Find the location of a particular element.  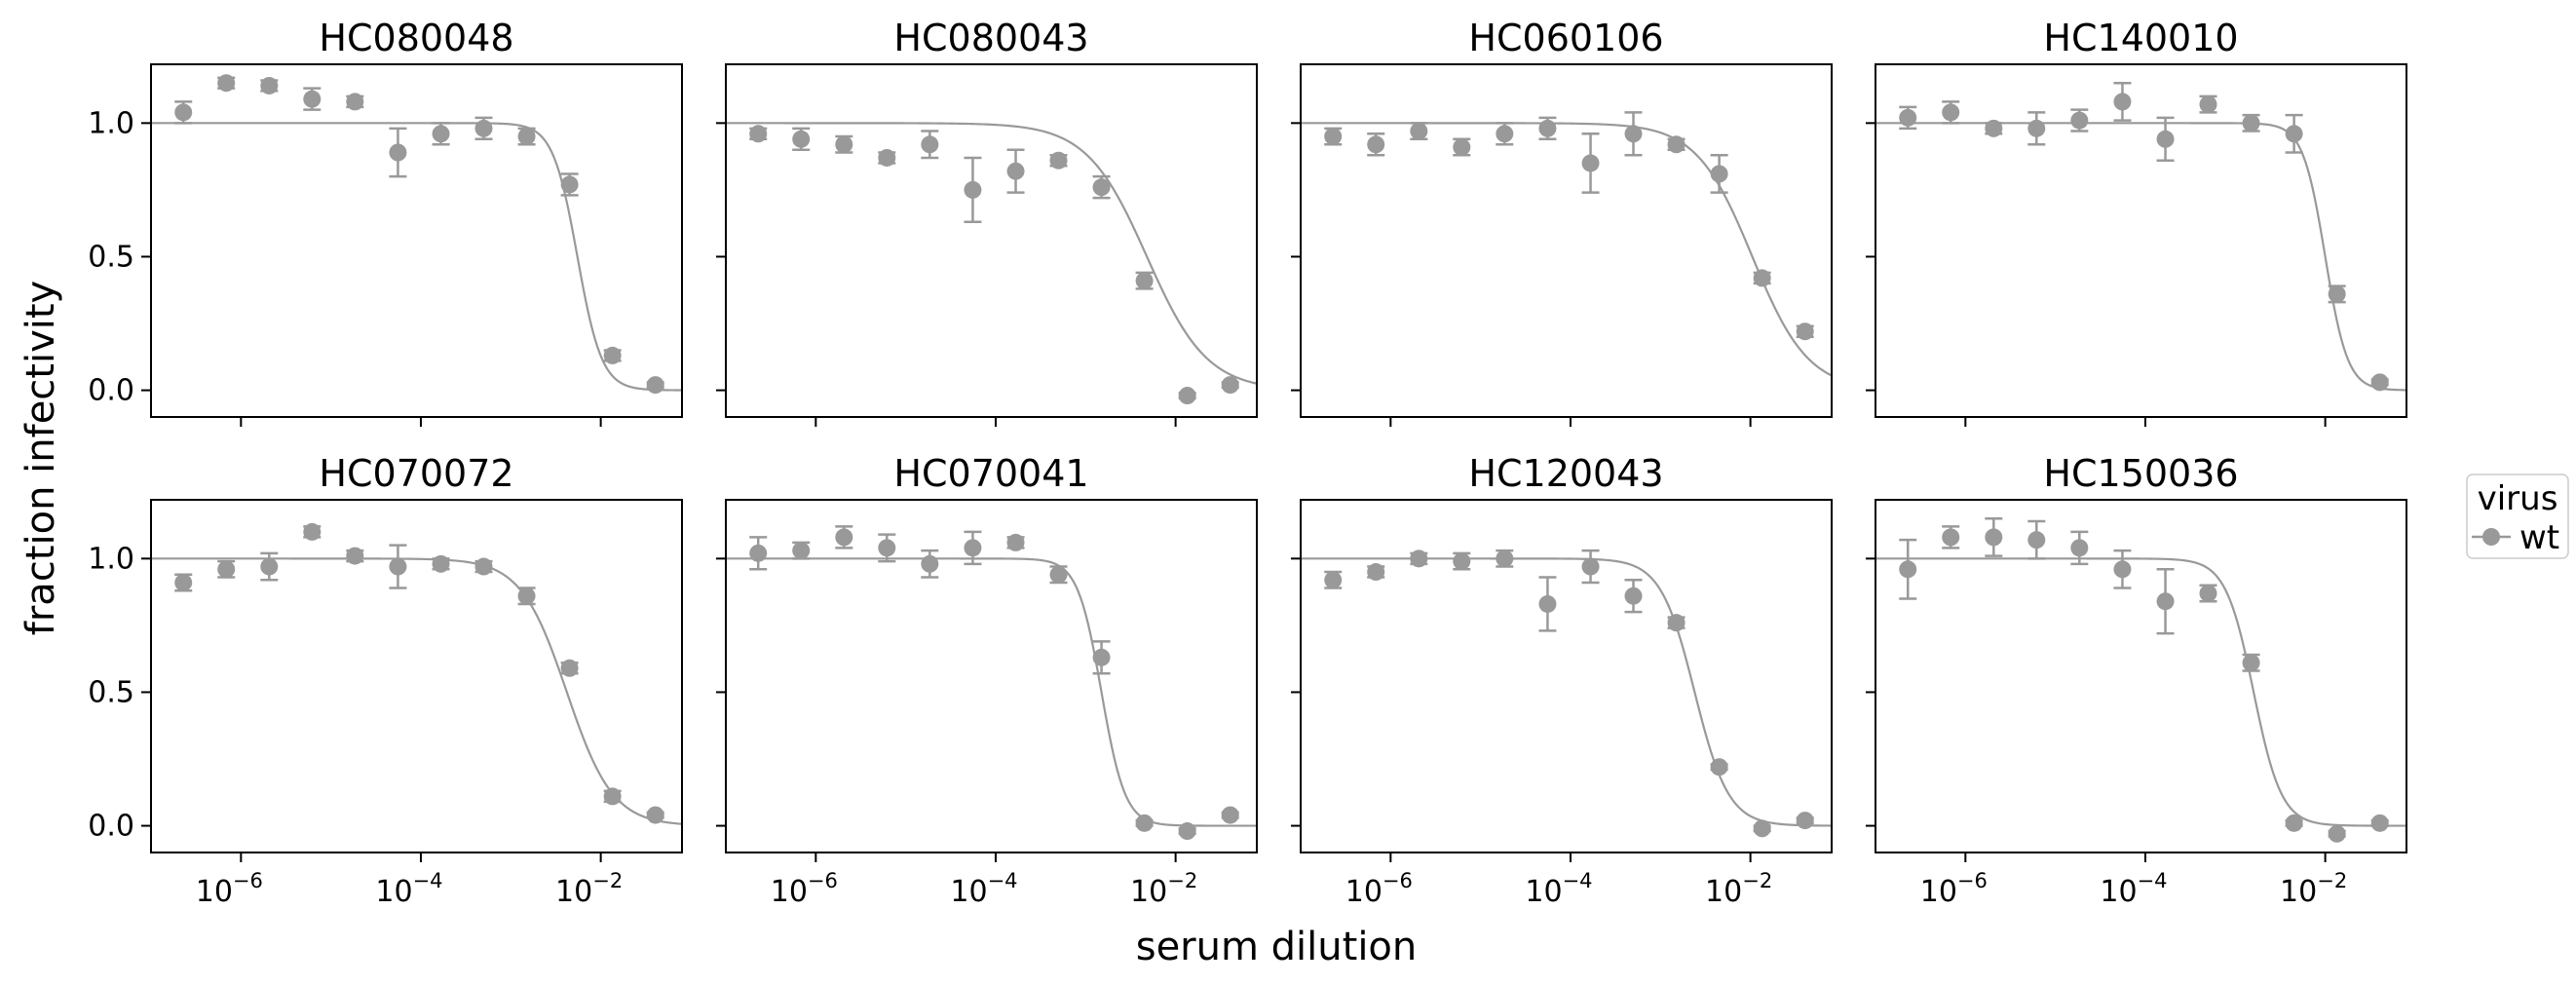

legend-title: virus is located at coordinates (2518, 498).